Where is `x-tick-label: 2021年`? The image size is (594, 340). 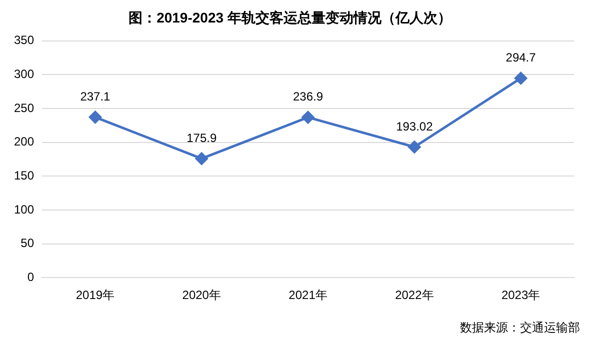
x-tick-label: 2021年 is located at coordinates (308, 295).